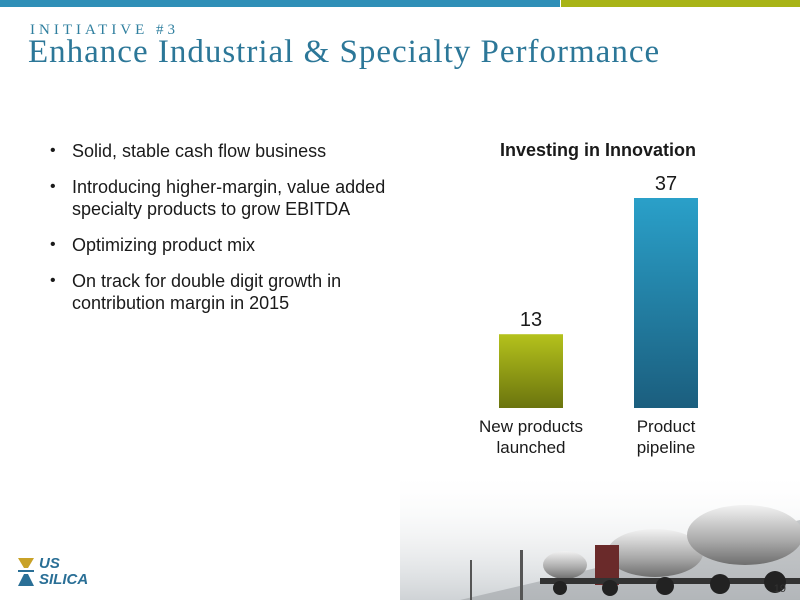 This screenshot has width=800, height=600. What do you see at coordinates (530, 447) in the screenshot?
I see `category-label: launched` at bounding box center [530, 447].